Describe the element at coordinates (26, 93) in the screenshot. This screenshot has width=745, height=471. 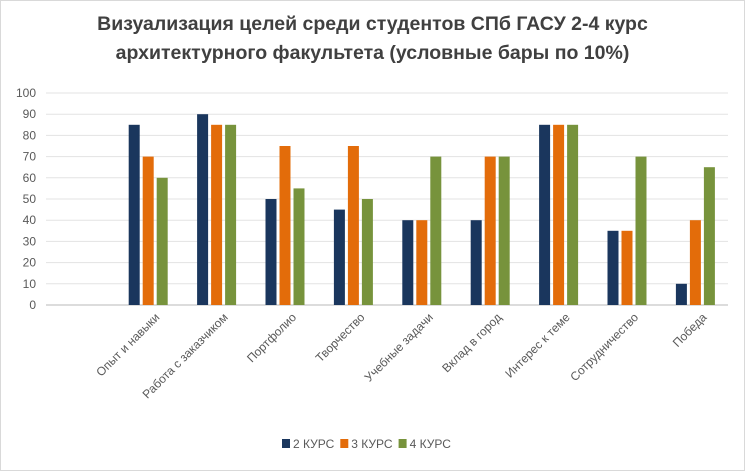
I see `y-tick-label: 100` at that location.